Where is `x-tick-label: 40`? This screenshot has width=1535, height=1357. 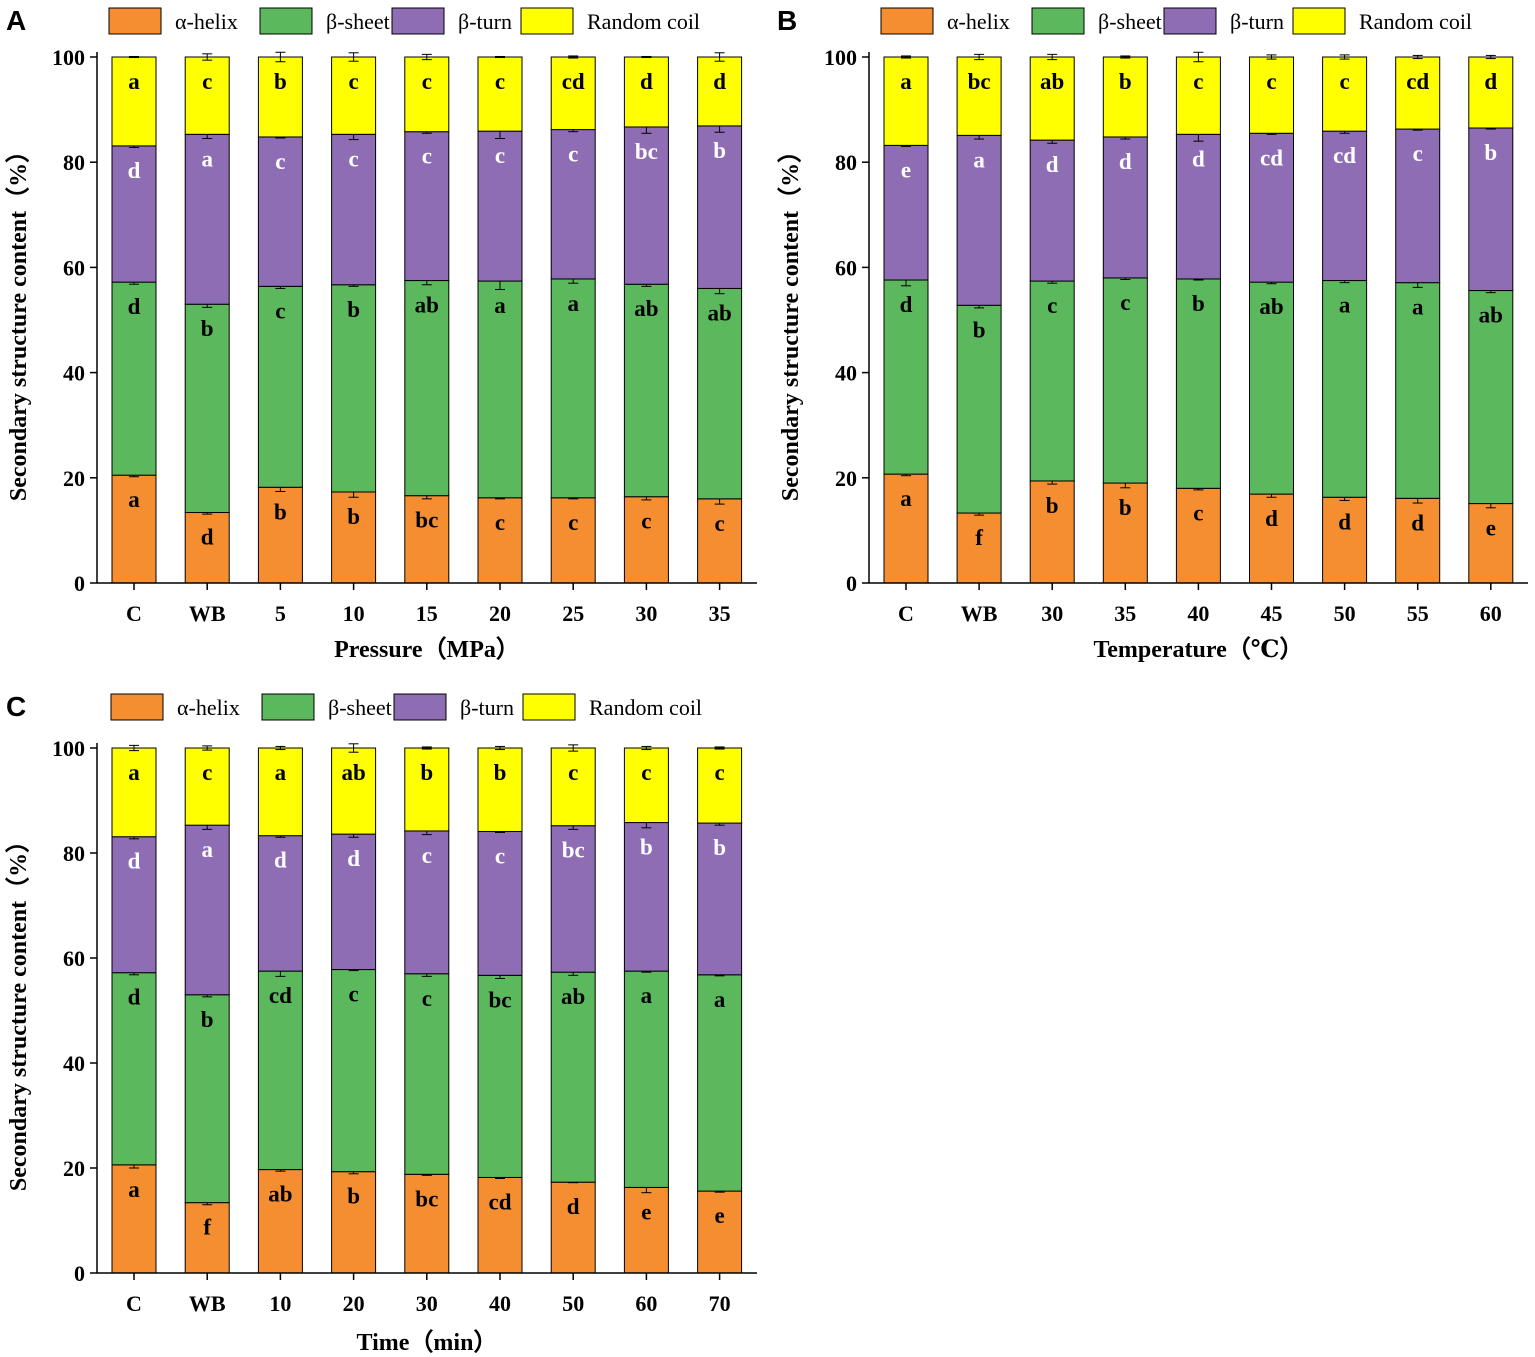
x-tick-label: 40 is located at coordinates (1198, 613).